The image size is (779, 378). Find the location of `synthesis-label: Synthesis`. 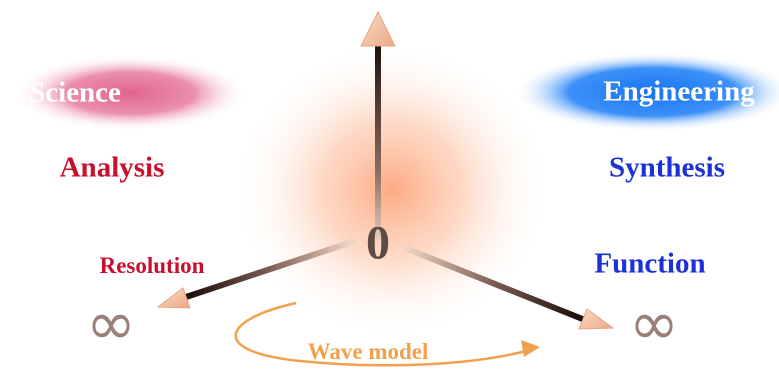

synthesis-label: Synthesis is located at coordinates (667, 167).